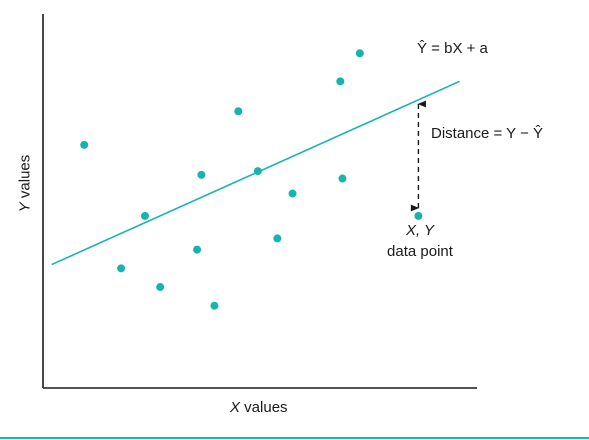 This screenshot has width=589, height=440. Describe the element at coordinates (25, 183) in the screenshot. I see `y-axis-label: Y values` at that location.